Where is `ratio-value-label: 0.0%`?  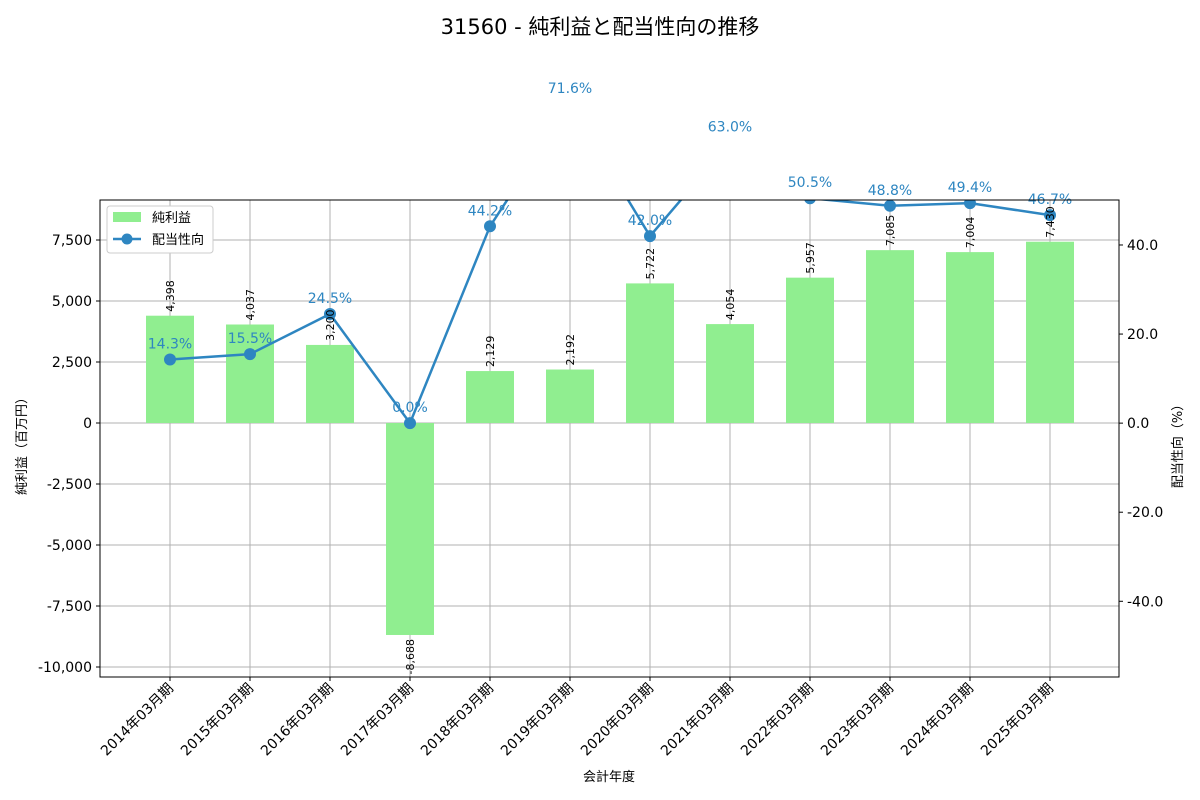
ratio-value-label: 0.0% is located at coordinates (410, 408).